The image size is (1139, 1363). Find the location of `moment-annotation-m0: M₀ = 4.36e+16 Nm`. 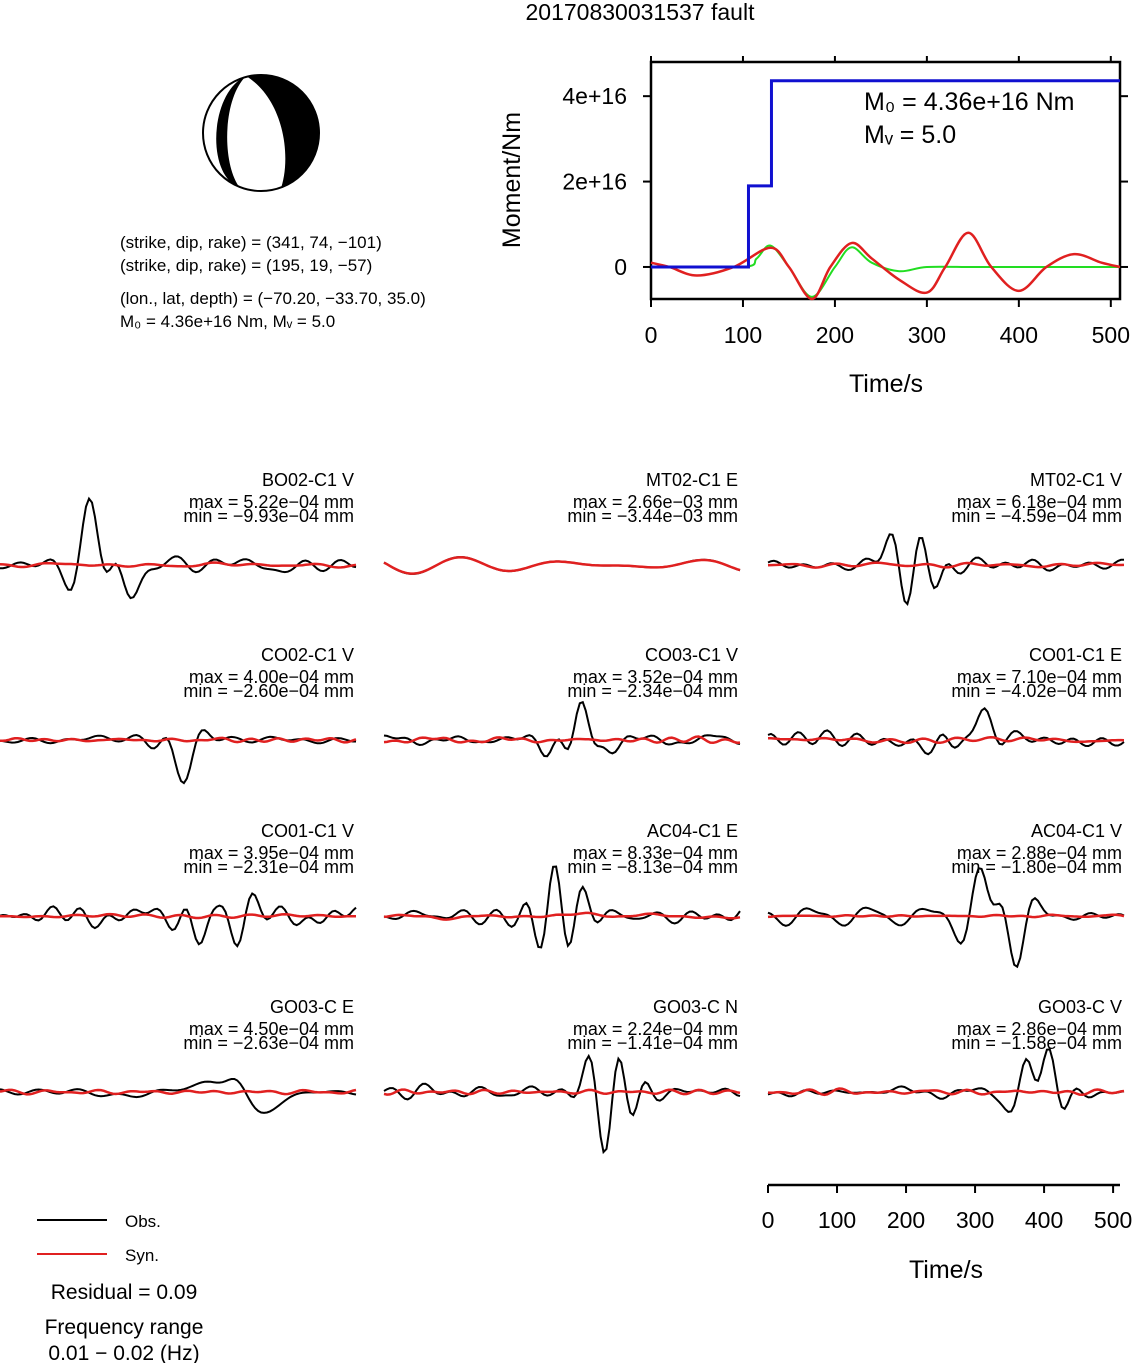

moment-annotation-m0: M₀ = 4.36e+16 Nm is located at coordinates (969, 102).